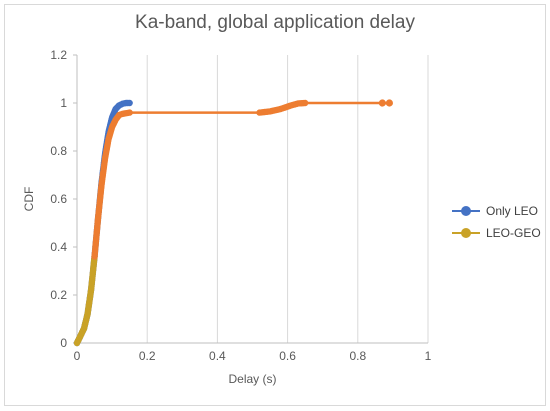 Image resolution: width=550 pixels, height=411 pixels. What do you see at coordinates (129, 103) in the screenshot?
I see `data-point-only-leo` at bounding box center [129, 103].